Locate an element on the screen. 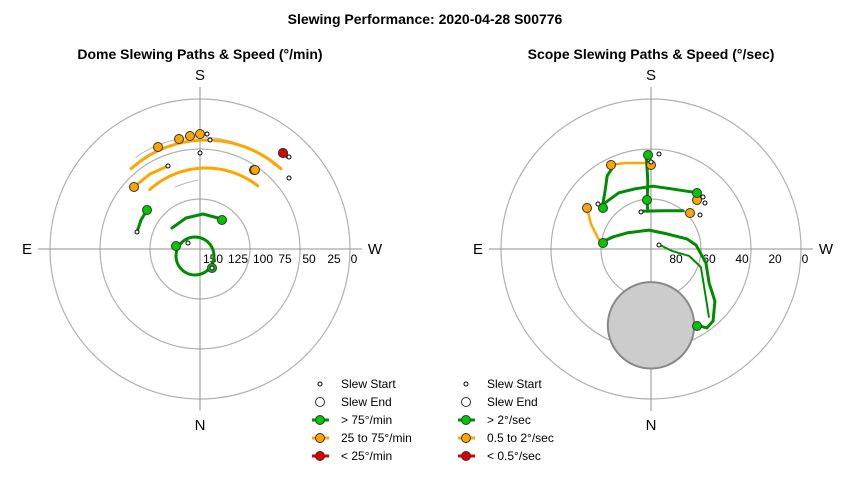  dome-dir-n: N is located at coordinates (200, 425).